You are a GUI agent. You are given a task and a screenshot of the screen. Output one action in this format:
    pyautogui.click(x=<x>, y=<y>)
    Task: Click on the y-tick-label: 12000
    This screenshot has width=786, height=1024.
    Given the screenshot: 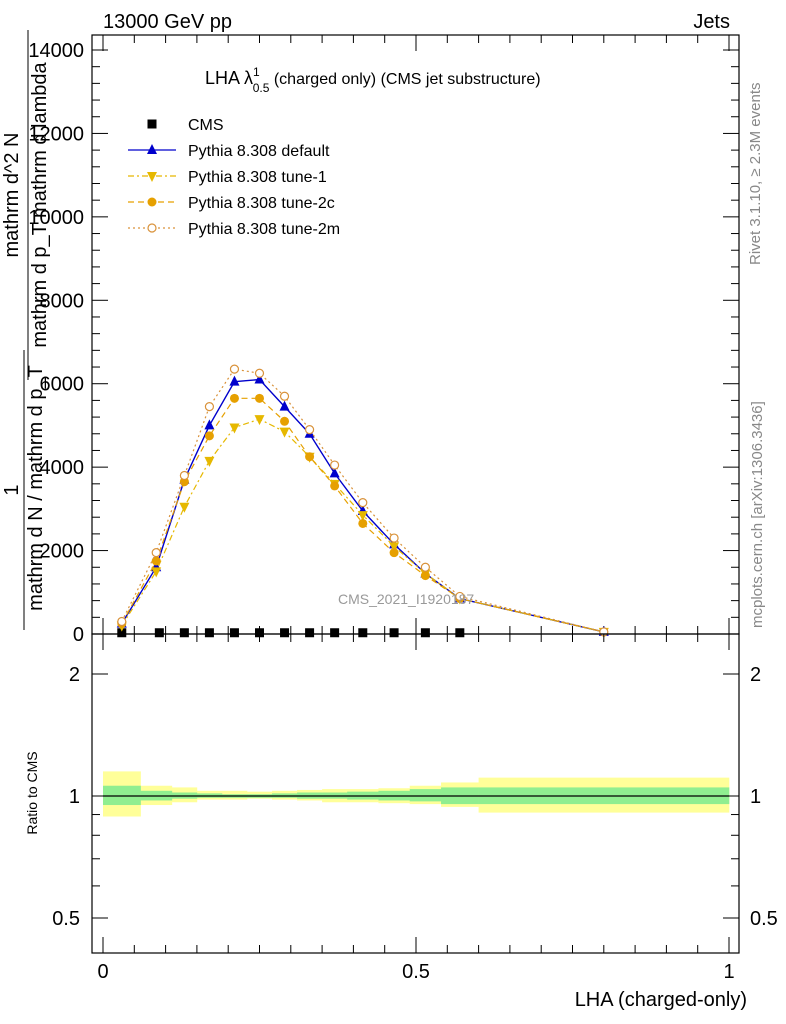 What is the action you would take?
    pyautogui.click(x=56, y=134)
    